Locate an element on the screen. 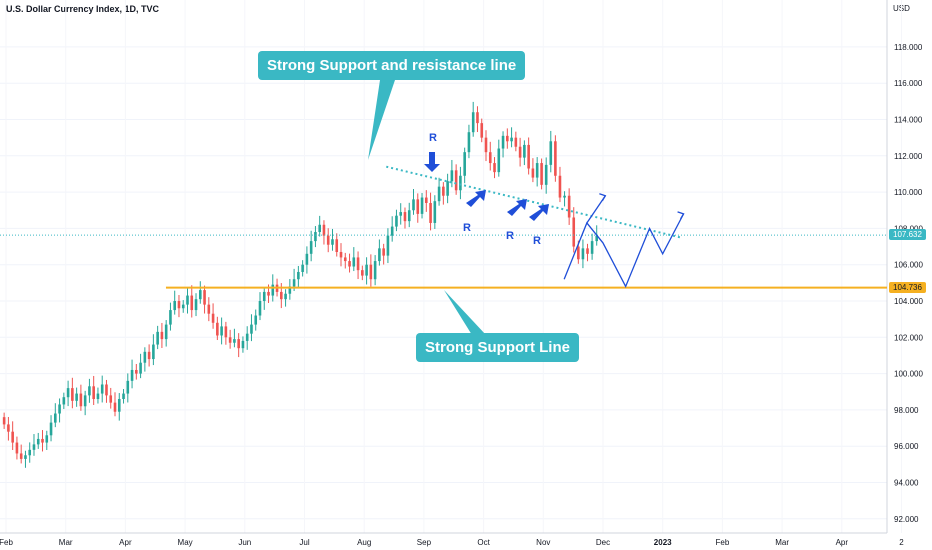  x-tick-label: Aug is located at coordinates (364, 542).